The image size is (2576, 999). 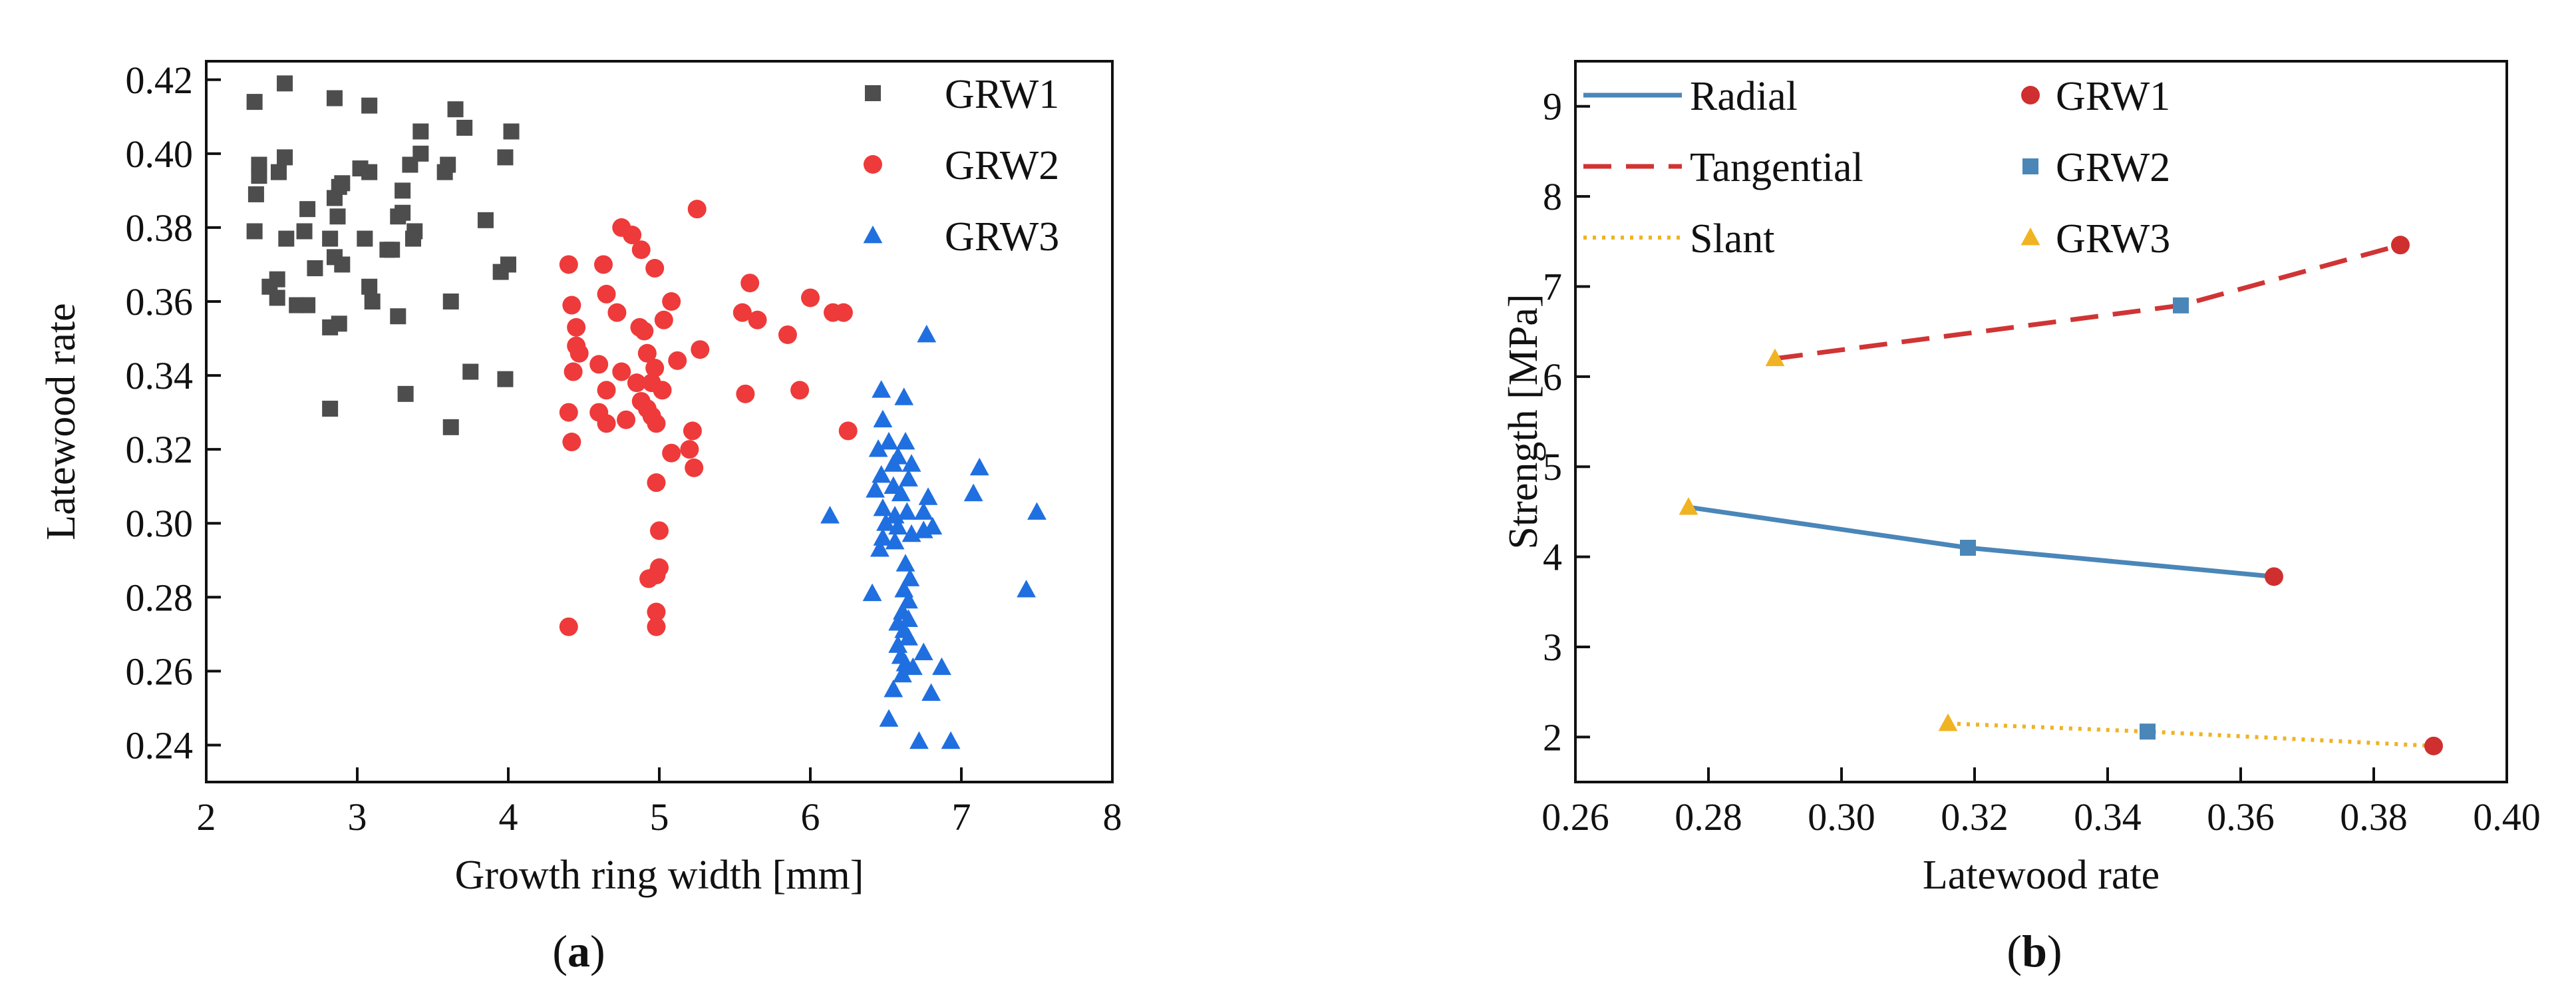 What do you see at coordinates (1552, 377) in the screenshot?
I see `y-tick-label: 6` at bounding box center [1552, 377].